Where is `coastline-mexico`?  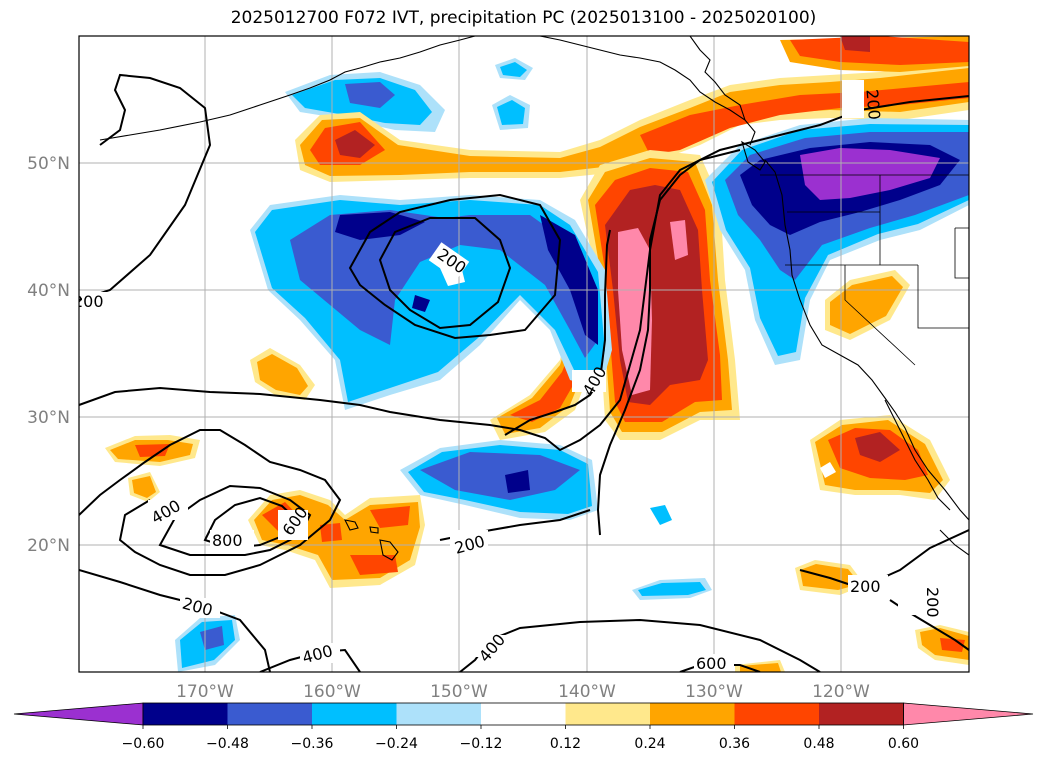 coastline-mexico is located at coordinates (954, 542).